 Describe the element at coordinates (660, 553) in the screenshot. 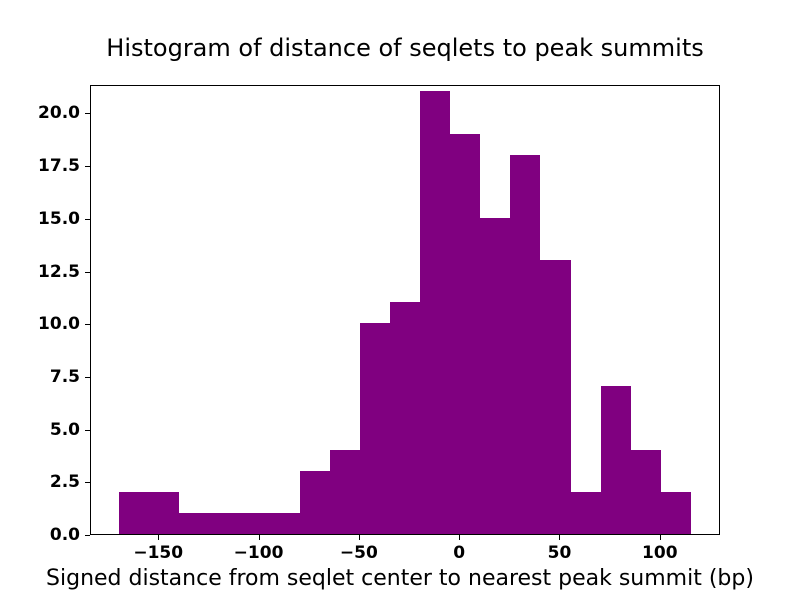

I see `x-tick-label: 100` at that location.